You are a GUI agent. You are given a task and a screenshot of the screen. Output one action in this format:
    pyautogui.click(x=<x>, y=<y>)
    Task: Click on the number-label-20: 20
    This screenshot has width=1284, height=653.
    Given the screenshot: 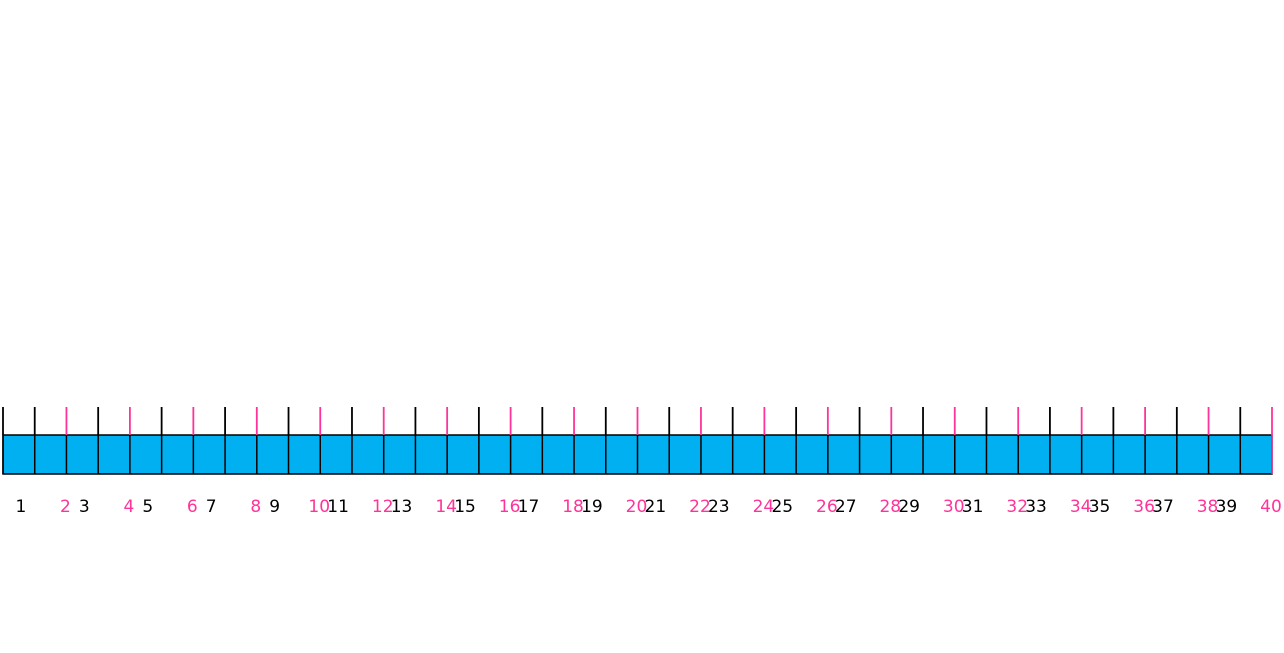 What is the action you would take?
    pyautogui.click(x=637, y=507)
    